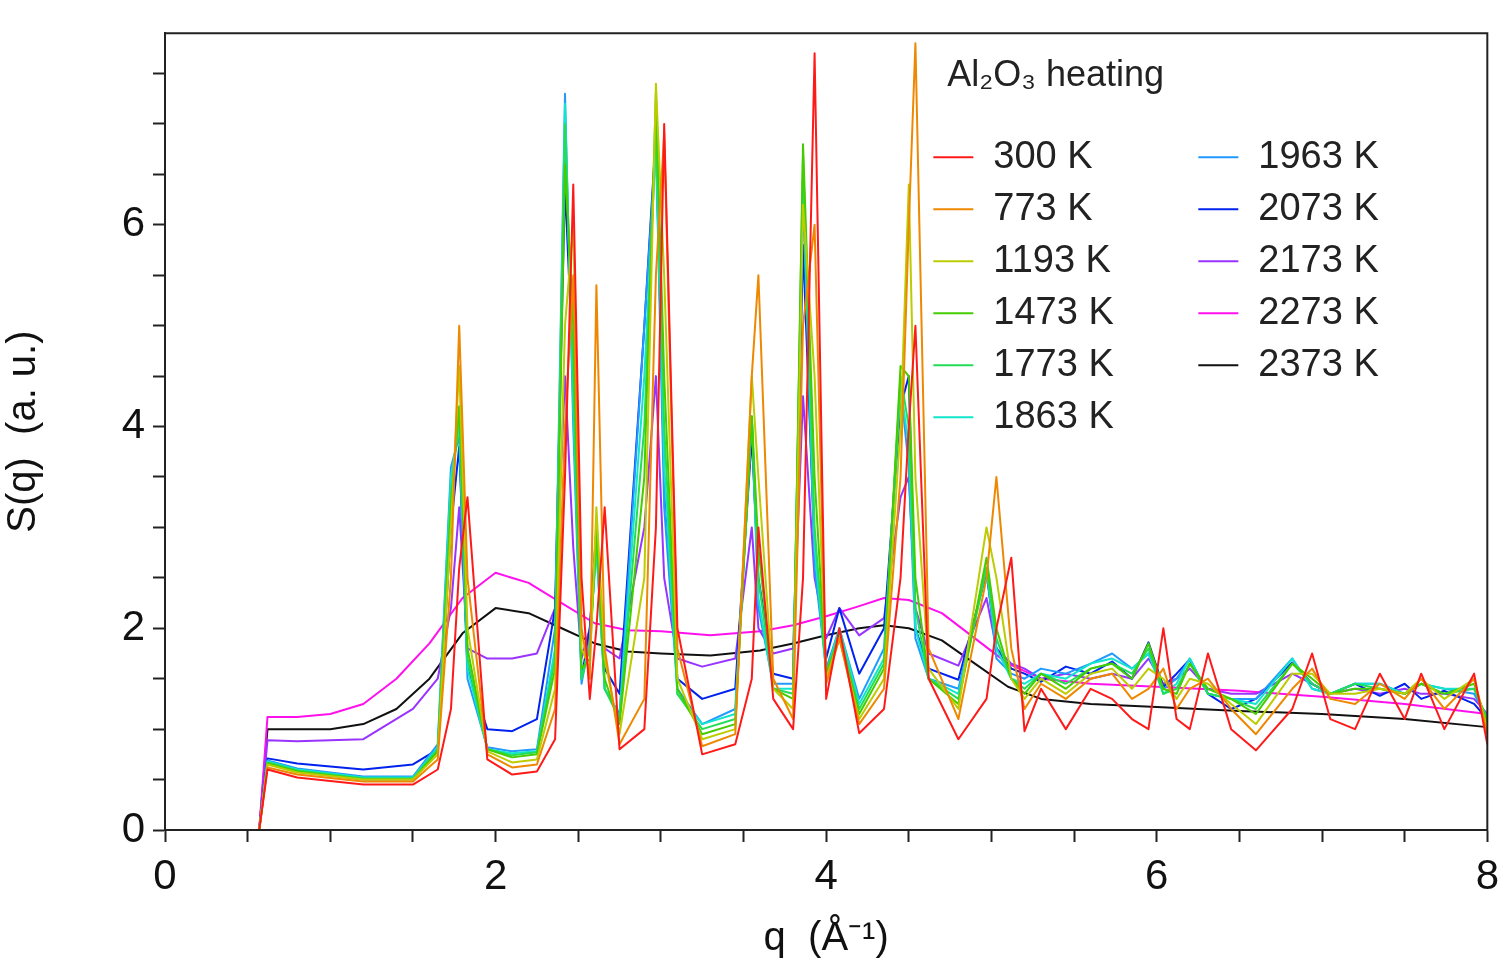  I want to click on x-tick-label: 4, so click(826, 874).